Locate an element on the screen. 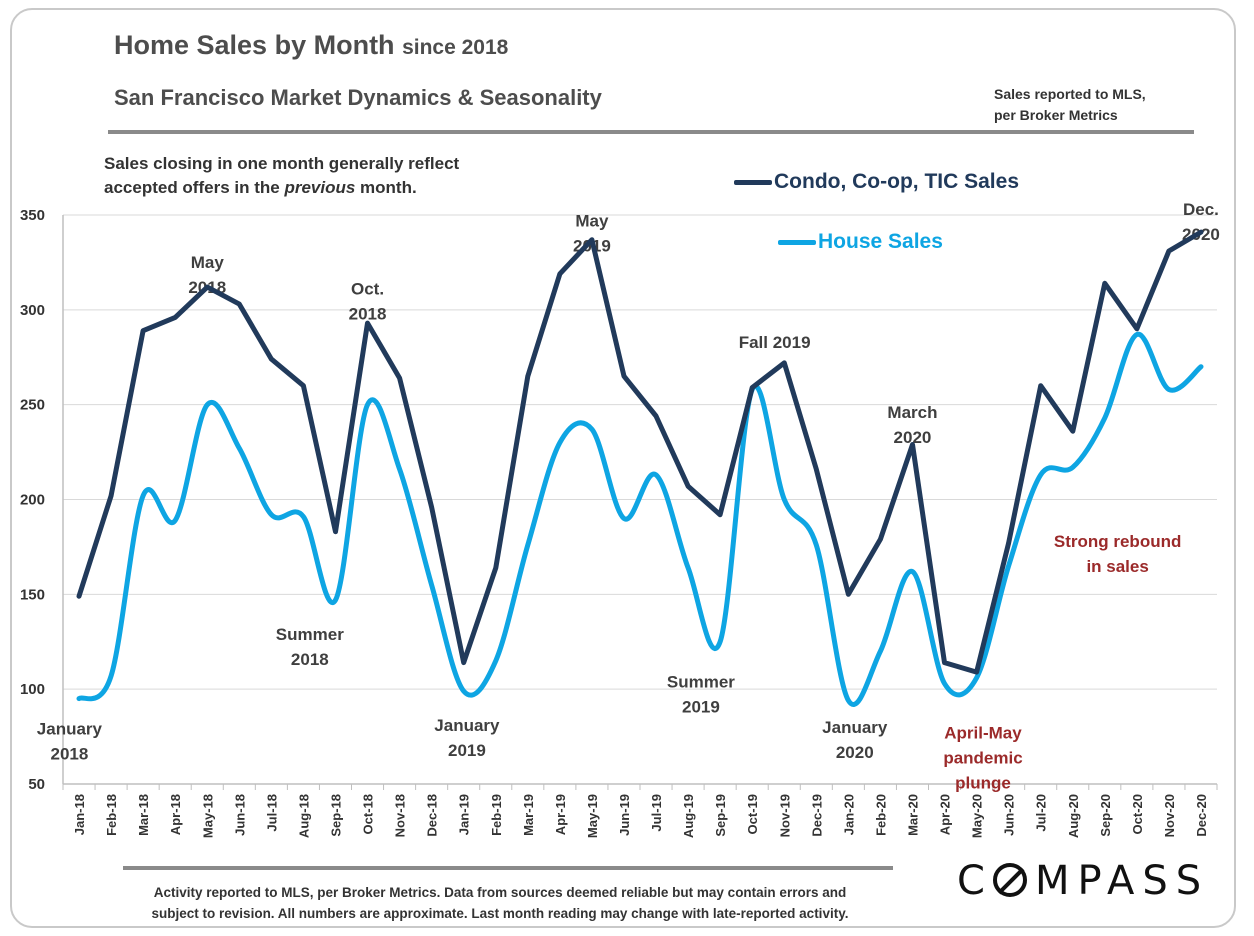 The height and width of the screenshot is (936, 1254). y-tick-label: 100 is located at coordinates (32, 689).